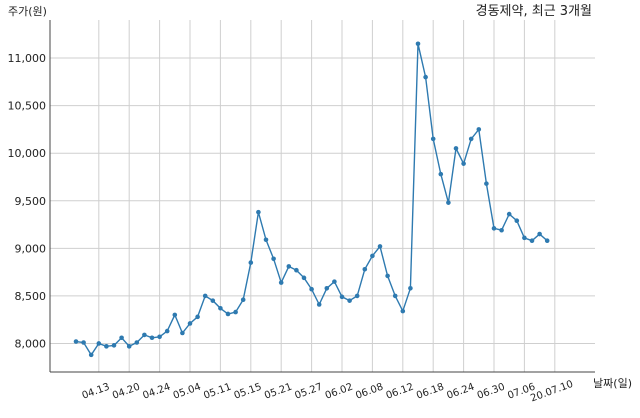 This screenshot has width=640, height=418. Describe the element at coordinates (27, 11) in the screenshot. I see `y-axis-label: 주가(원)` at that location.